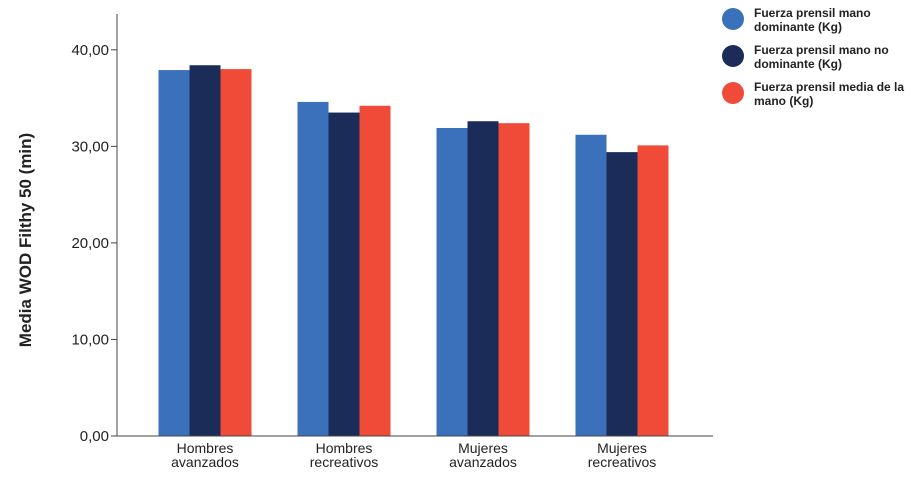 This screenshot has width=911, height=479. Describe the element at coordinates (94, 436) in the screenshot. I see `y-tick-label: 0,00` at that location.